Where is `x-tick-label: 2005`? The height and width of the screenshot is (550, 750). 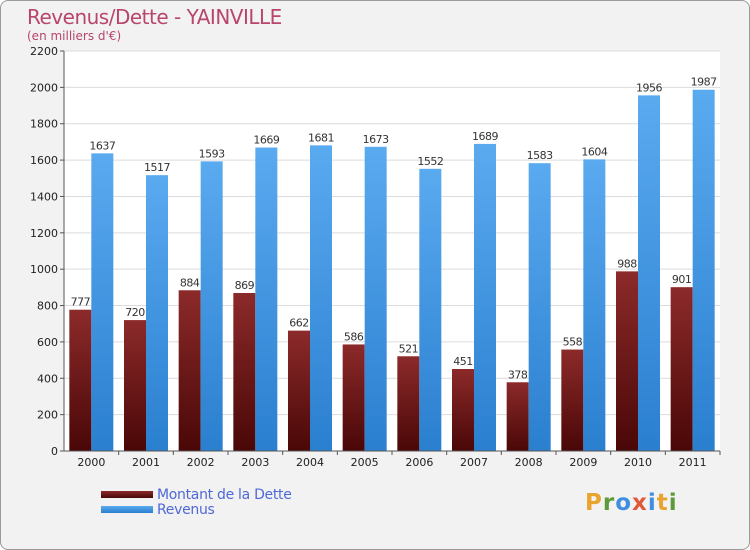
x-tick-label: 2005 is located at coordinates (365, 462).